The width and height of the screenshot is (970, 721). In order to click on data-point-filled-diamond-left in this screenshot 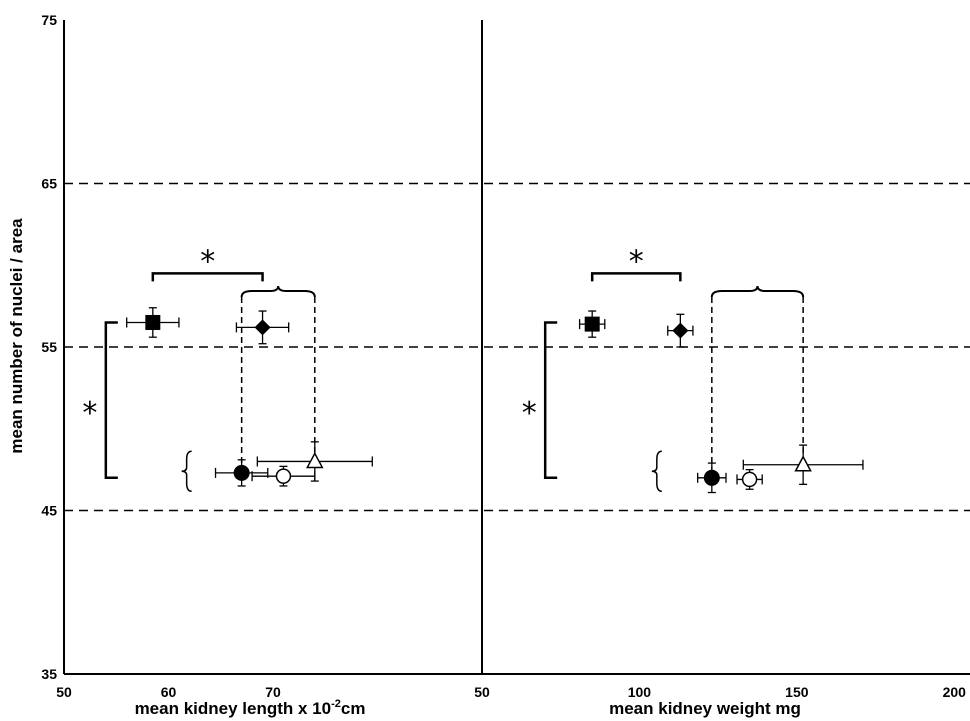, I will do `click(262, 327)`.